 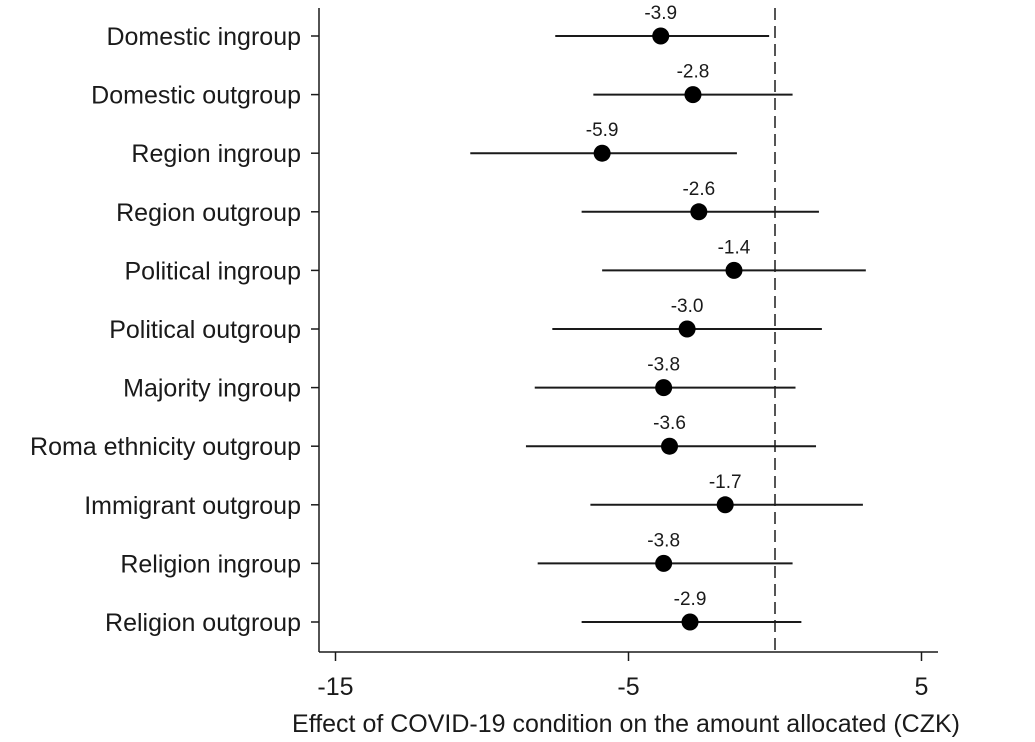 I want to click on estimate-label: -1.7, so click(x=725, y=482).